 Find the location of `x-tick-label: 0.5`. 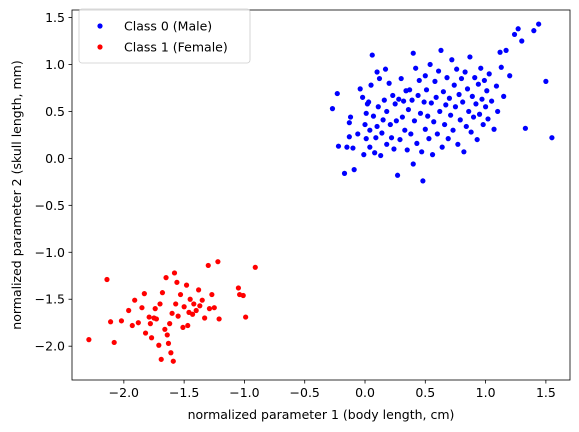

x-tick-label: 0.5 is located at coordinates (425, 392).